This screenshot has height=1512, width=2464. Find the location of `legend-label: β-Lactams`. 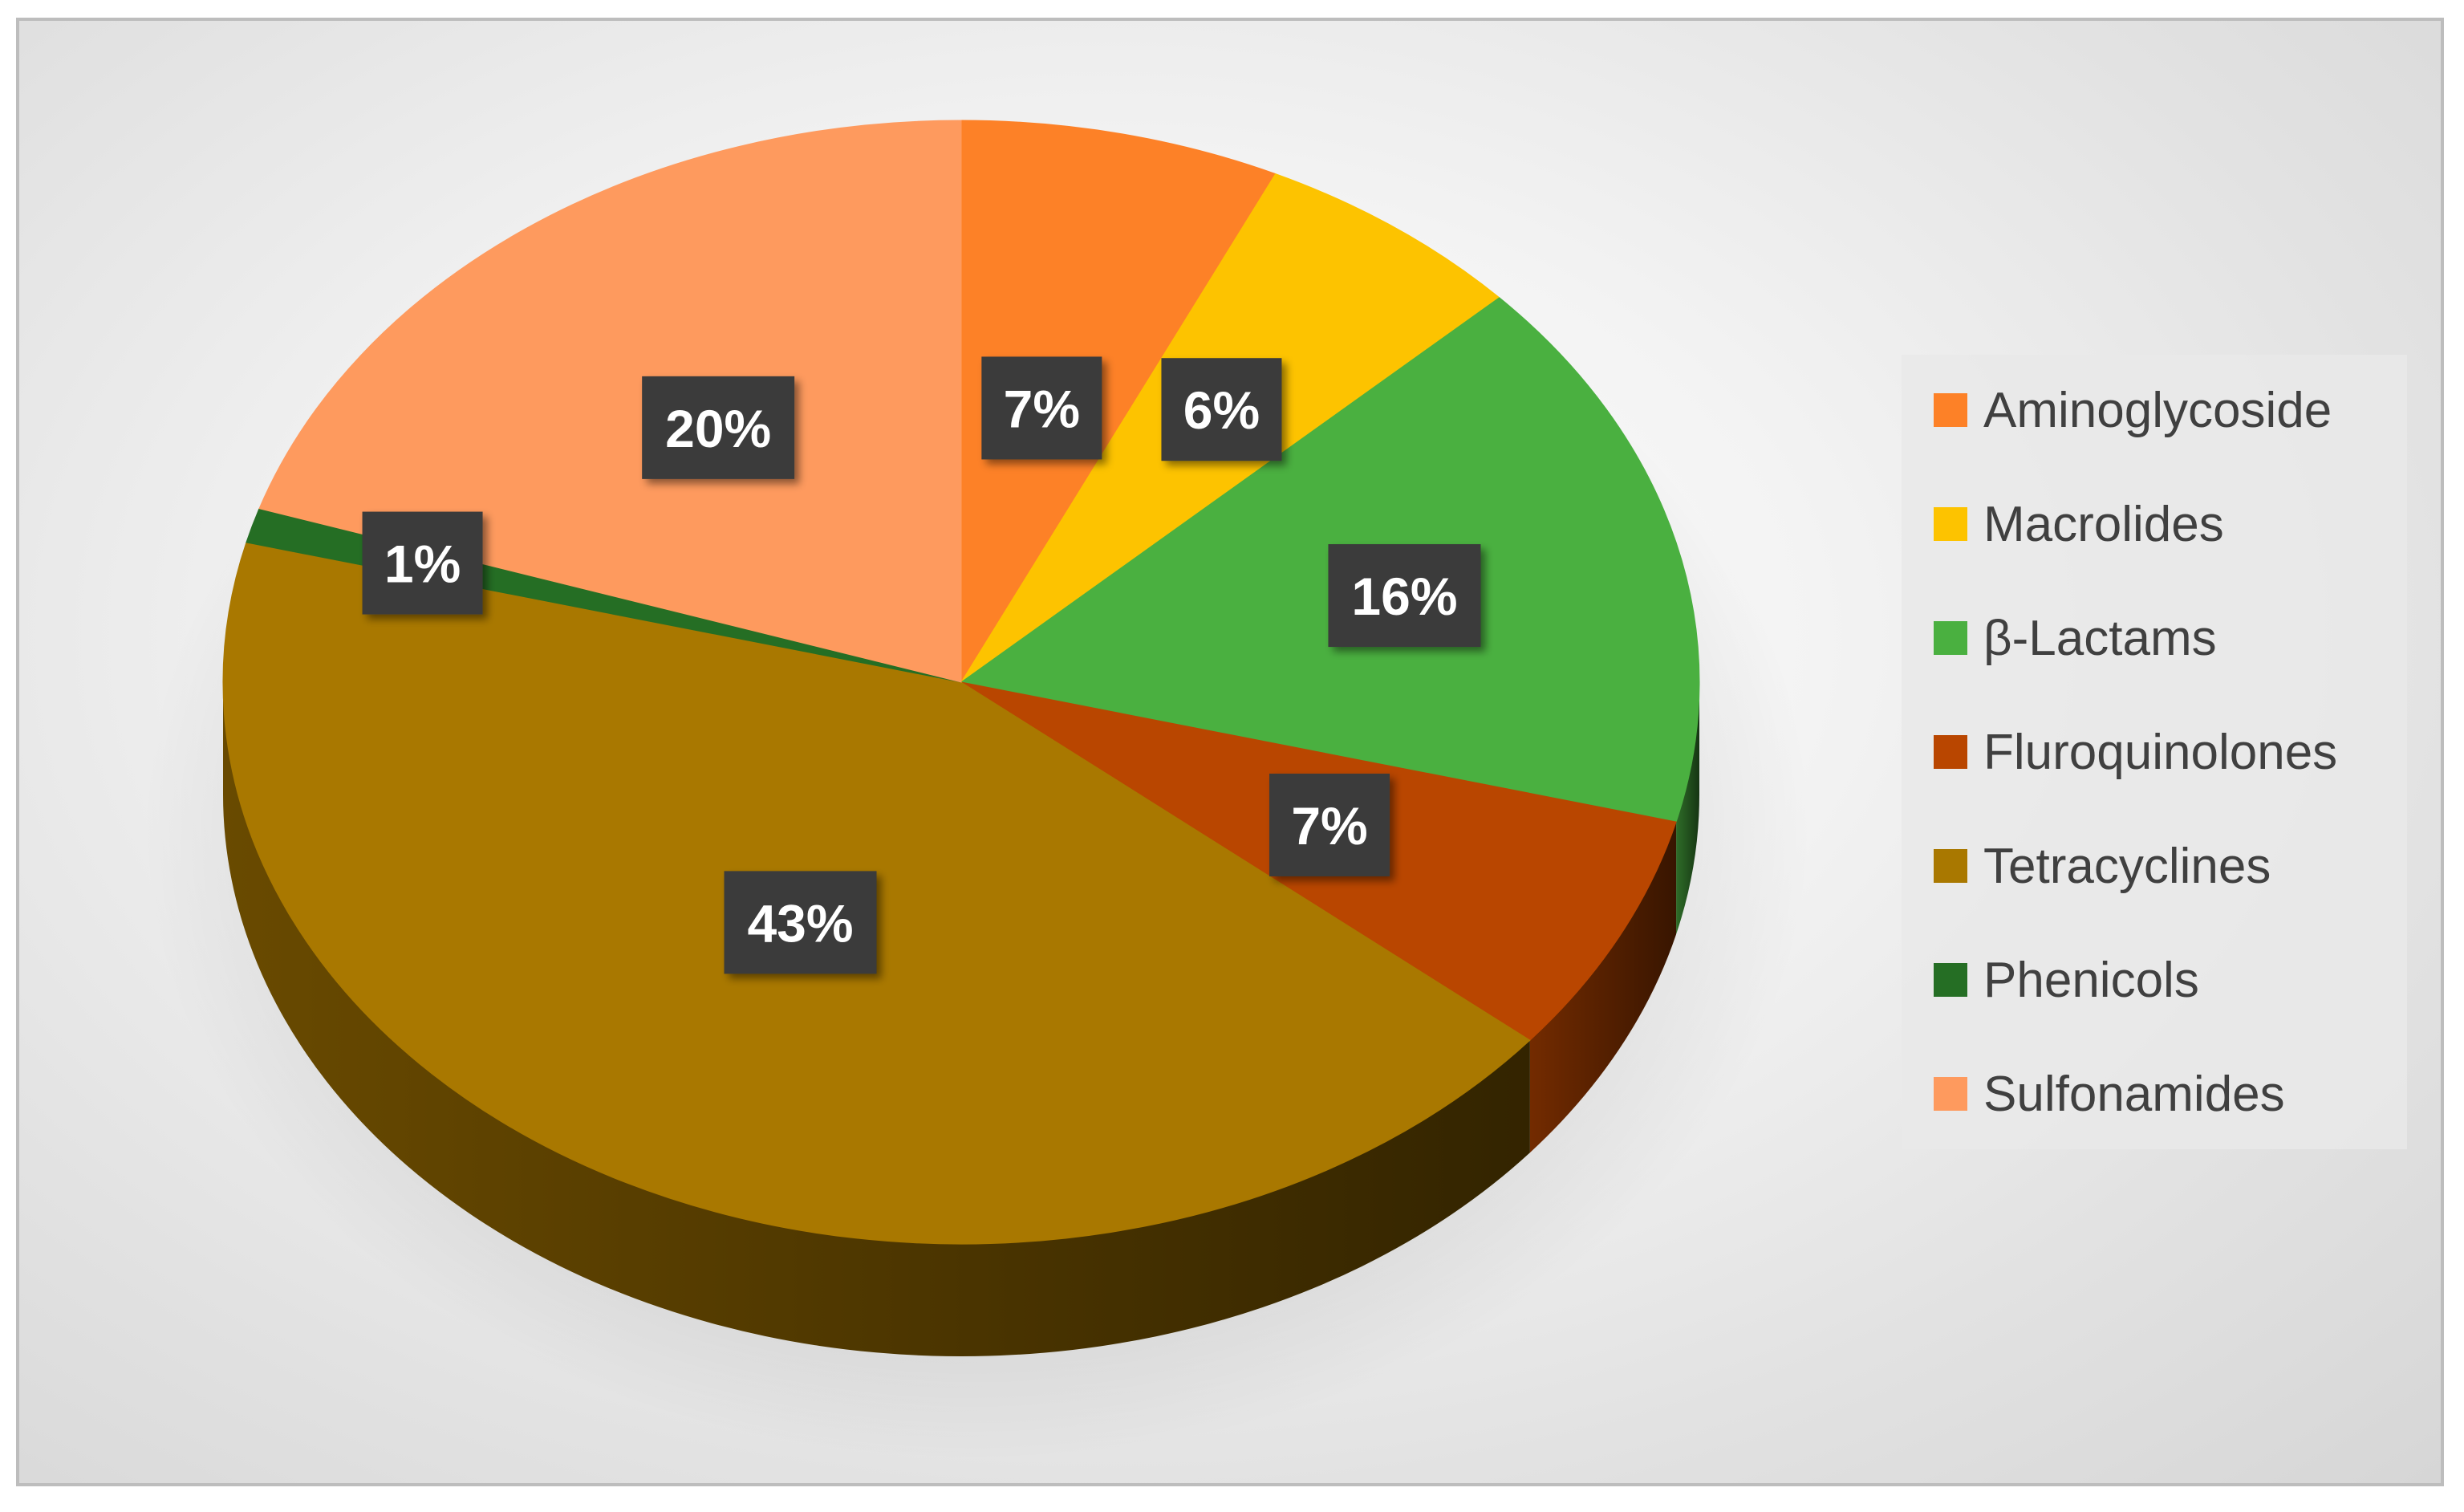

legend-label: β-Lactams is located at coordinates (2100, 639).